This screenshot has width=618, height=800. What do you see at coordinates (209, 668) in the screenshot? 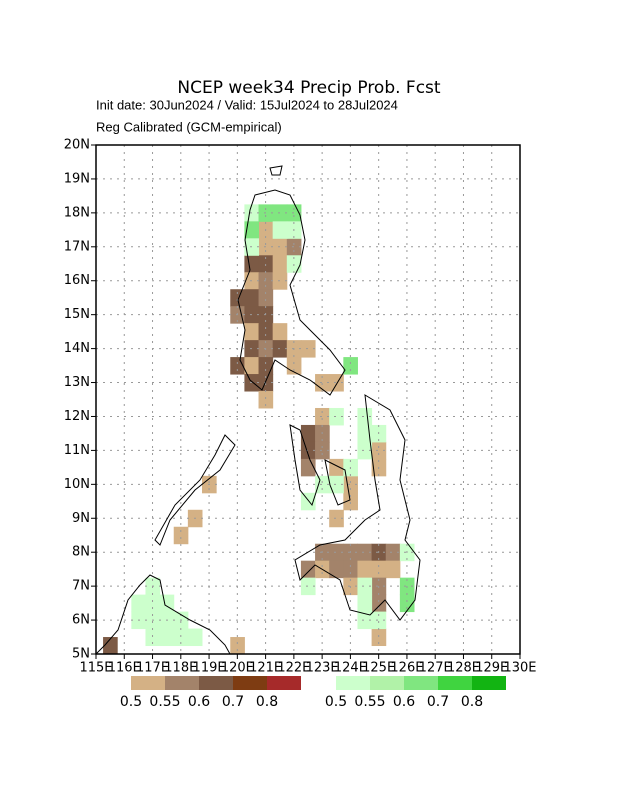
I see `lon-tick-label: 119E` at bounding box center [209, 668].